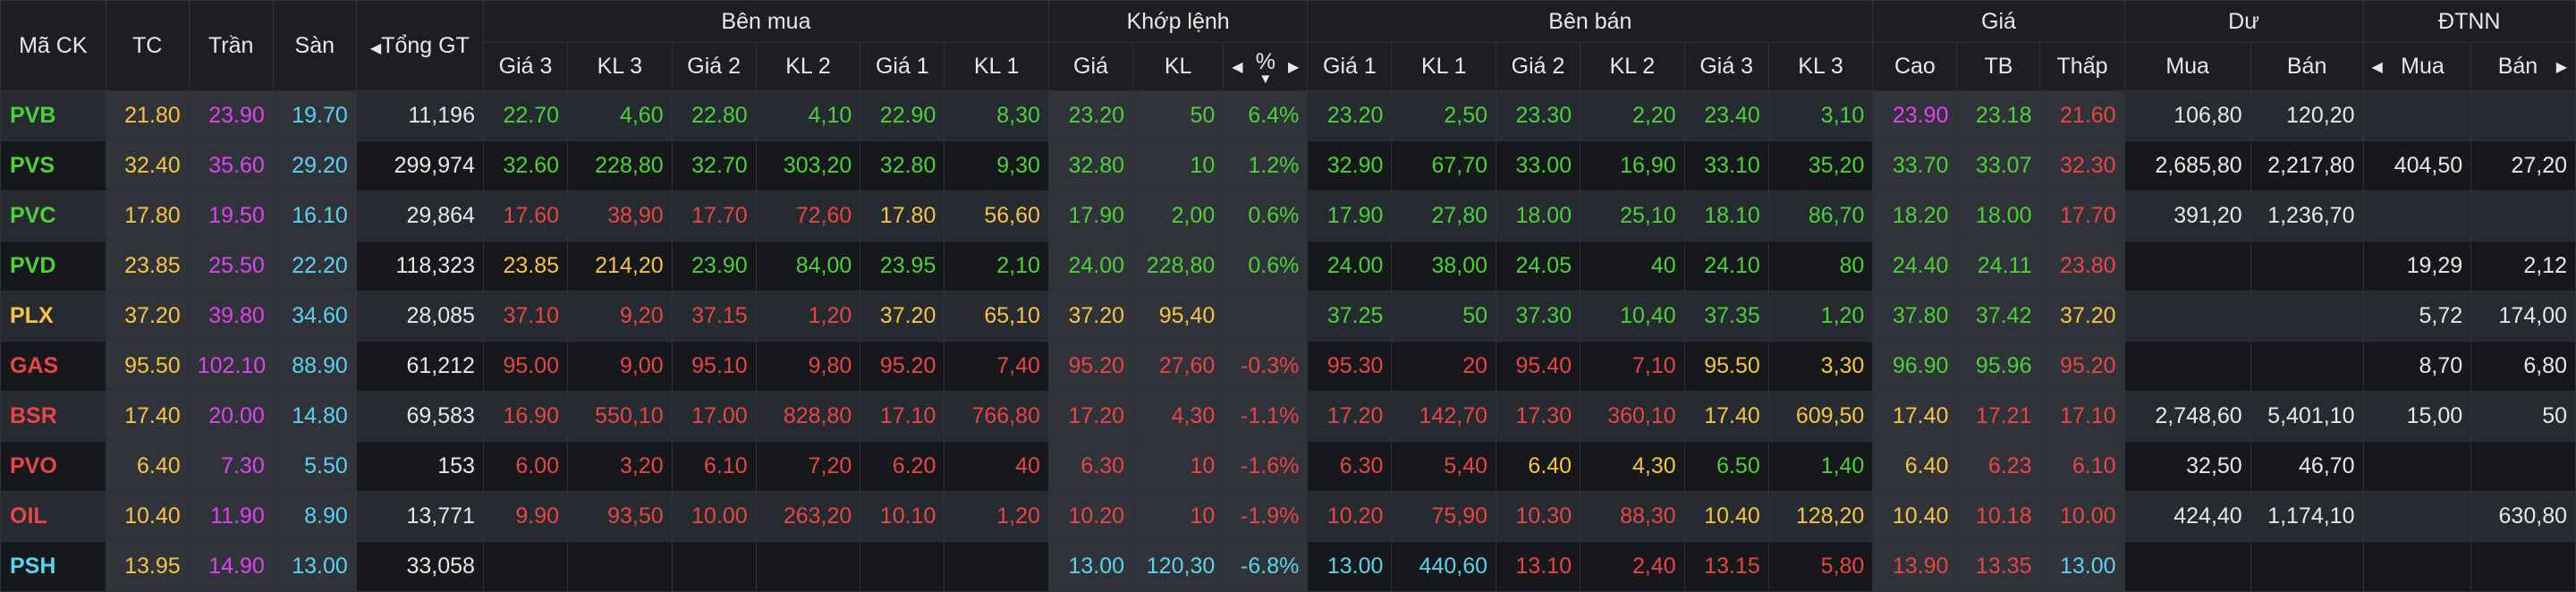 The height and width of the screenshot is (592, 2576). I want to click on bid-cell: 32.70, so click(714, 165).